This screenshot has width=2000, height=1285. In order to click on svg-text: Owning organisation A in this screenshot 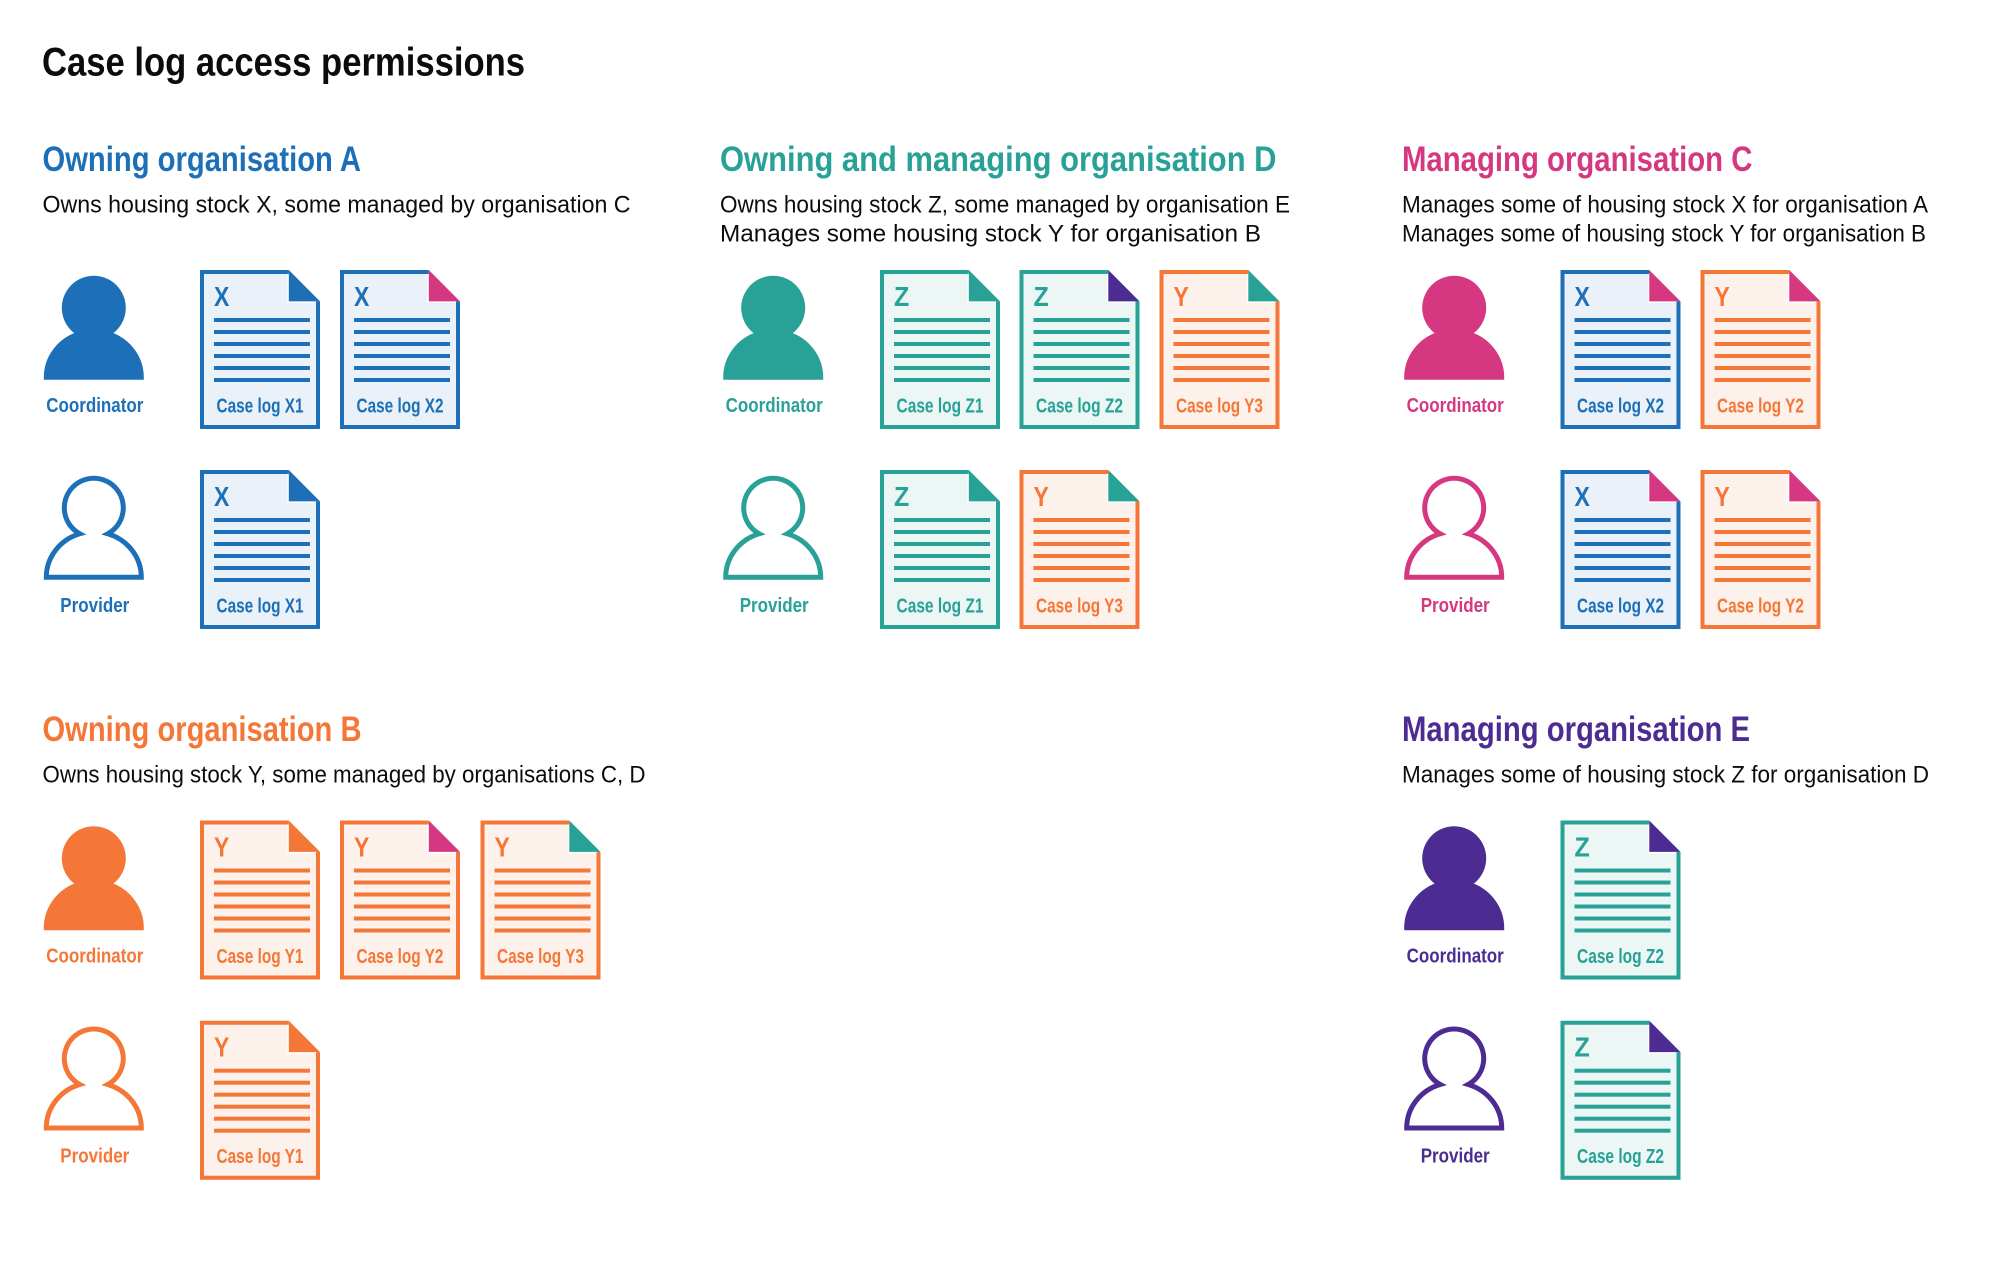, I will do `click(202, 159)`.